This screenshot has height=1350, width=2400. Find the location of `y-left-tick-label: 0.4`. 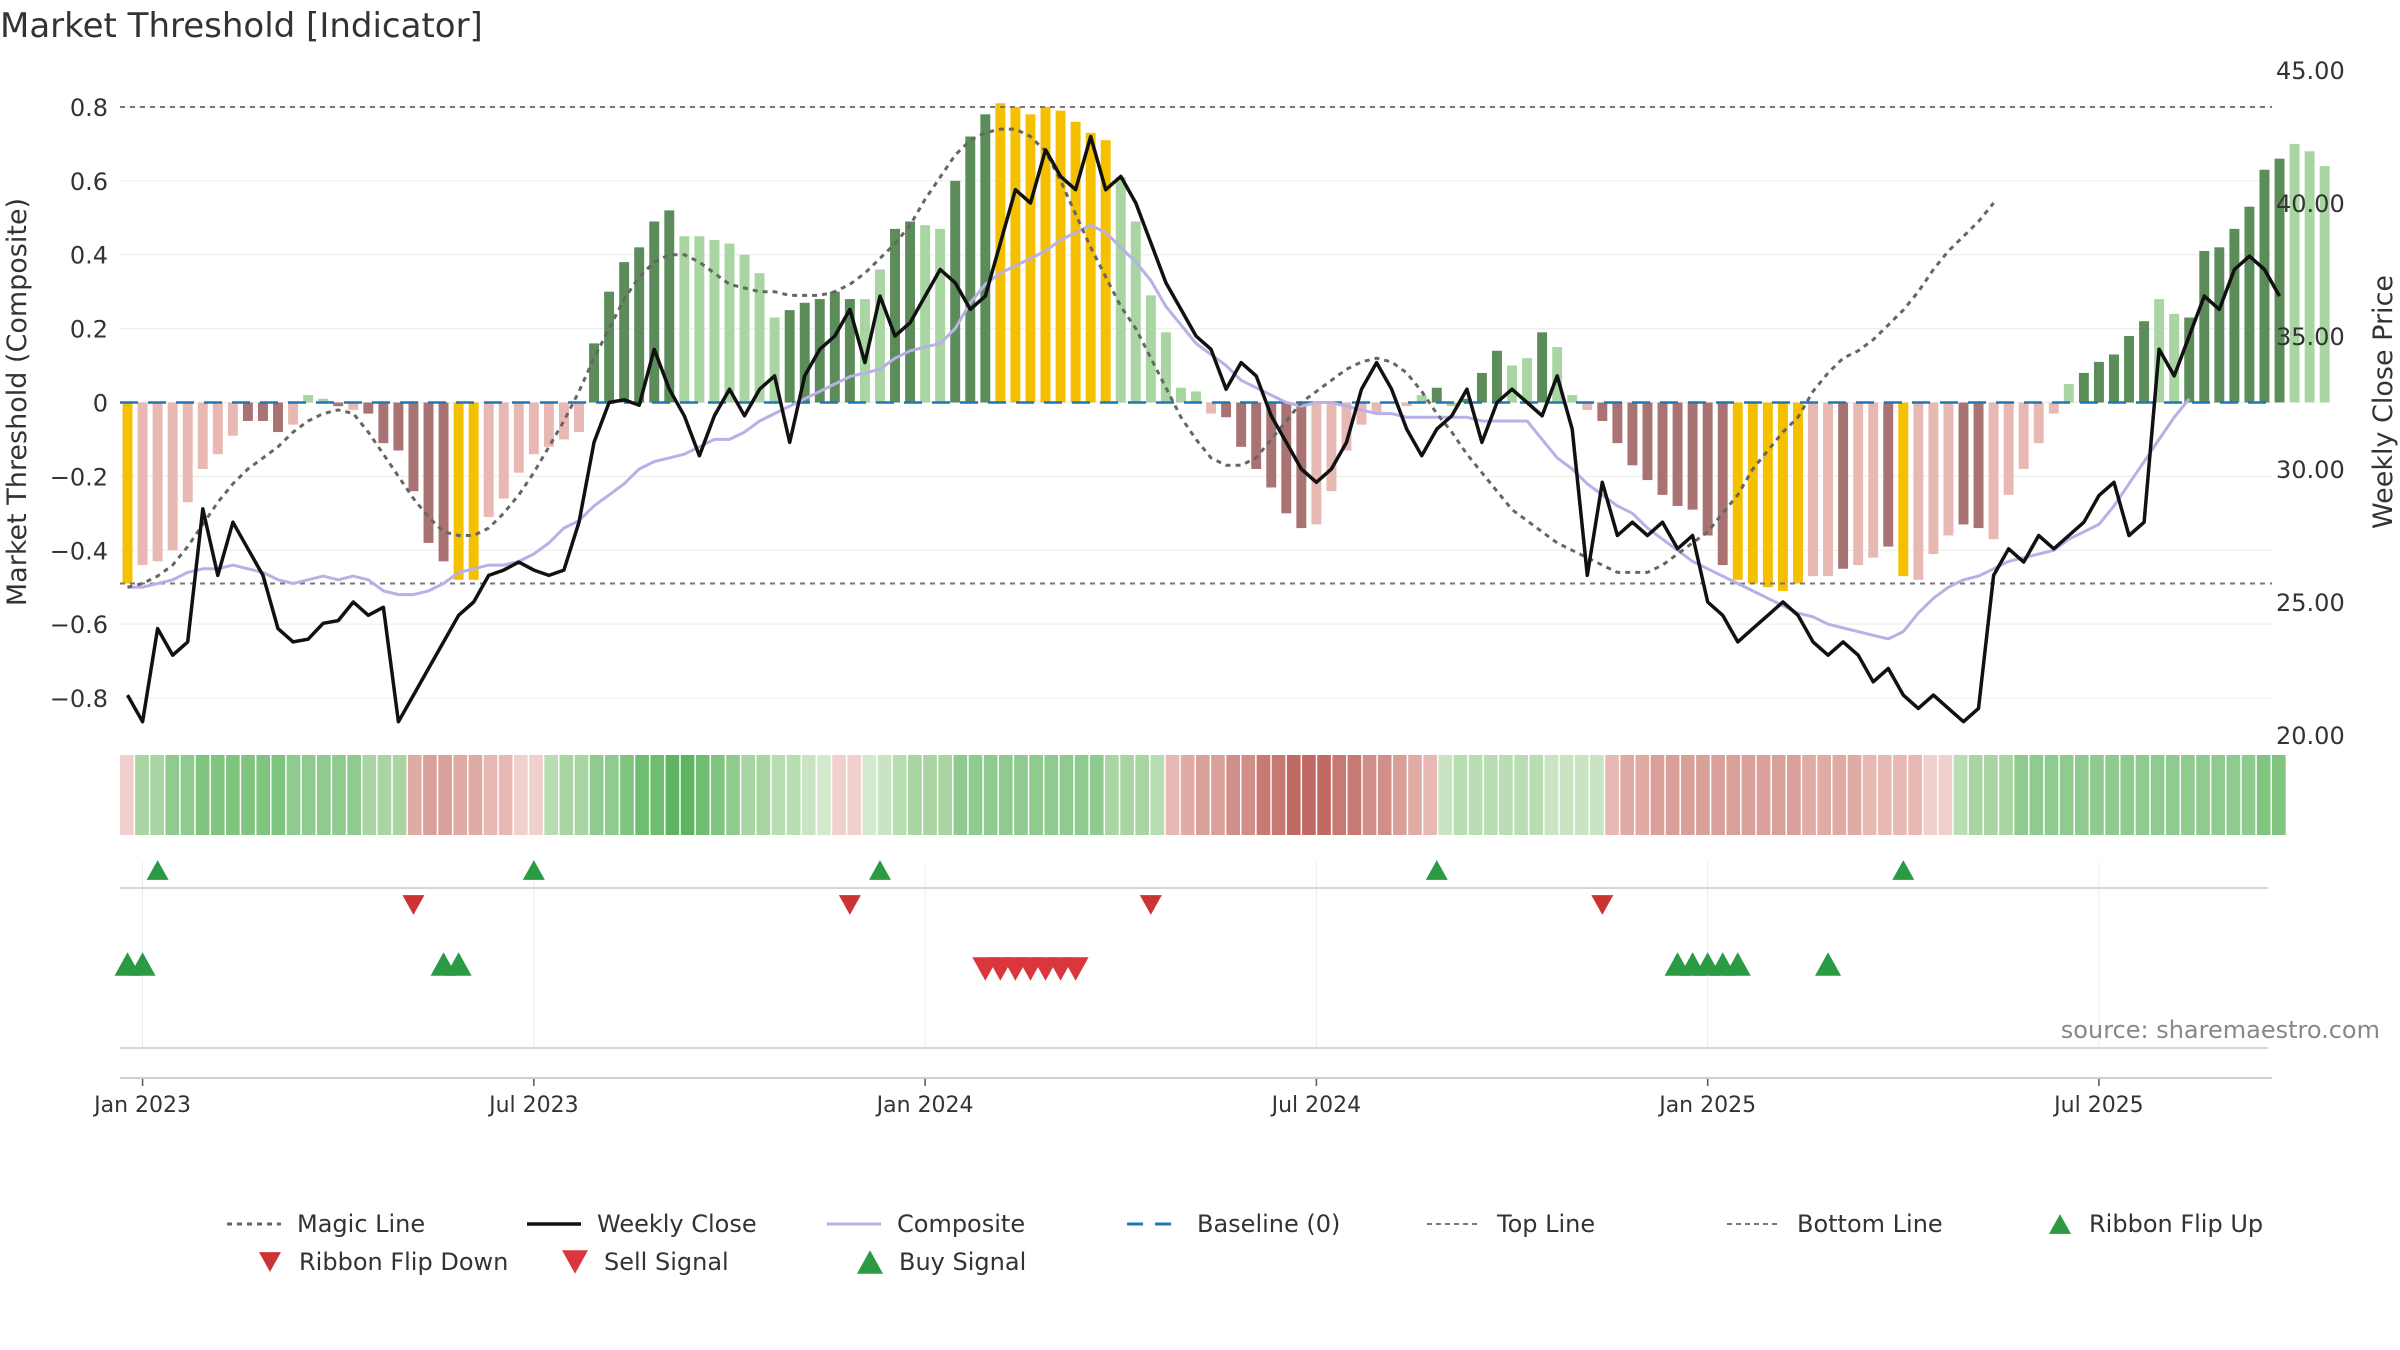

y-left-tick-label: 0.4 is located at coordinates (89, 256).